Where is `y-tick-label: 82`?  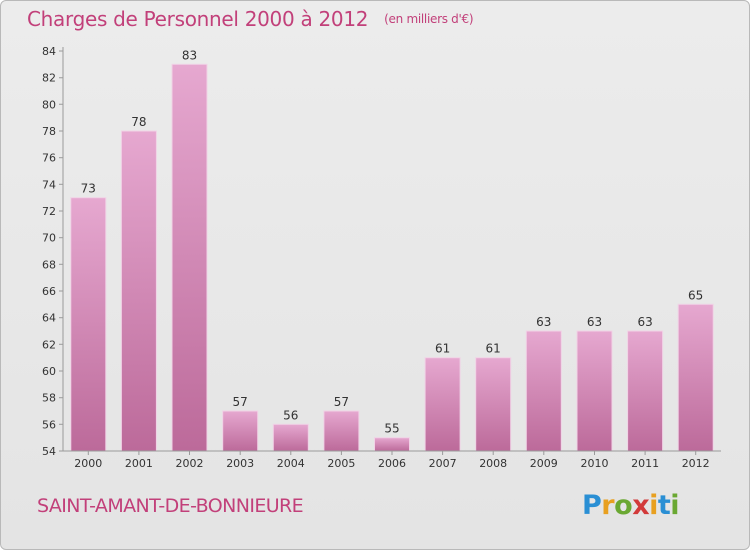
y-tick-label: 82 is located at coordinates (49, 78).